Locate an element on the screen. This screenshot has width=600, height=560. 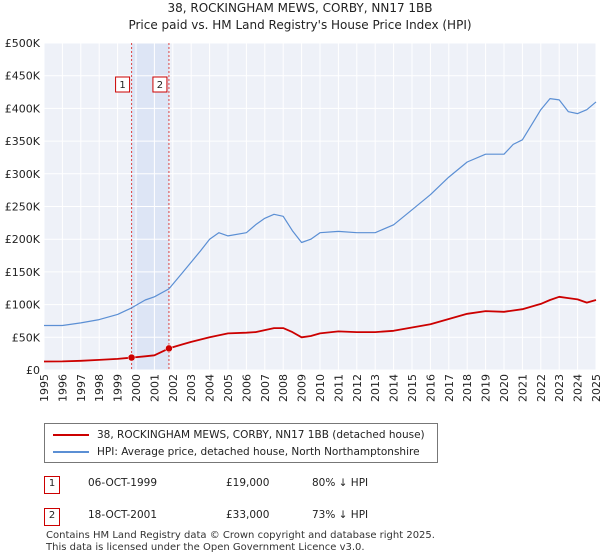
x-tick-label: 2009 is located at coordinates (302, 388).